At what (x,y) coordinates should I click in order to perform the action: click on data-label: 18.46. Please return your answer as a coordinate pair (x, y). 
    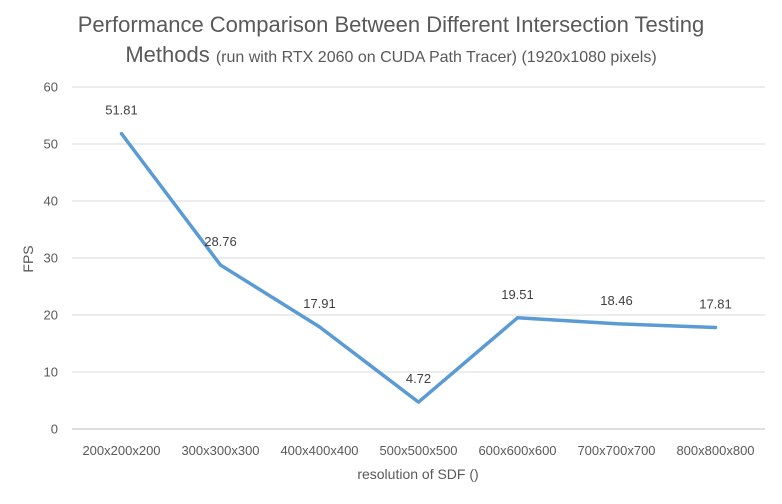
    Looking at the image, I should click on (616, 300).